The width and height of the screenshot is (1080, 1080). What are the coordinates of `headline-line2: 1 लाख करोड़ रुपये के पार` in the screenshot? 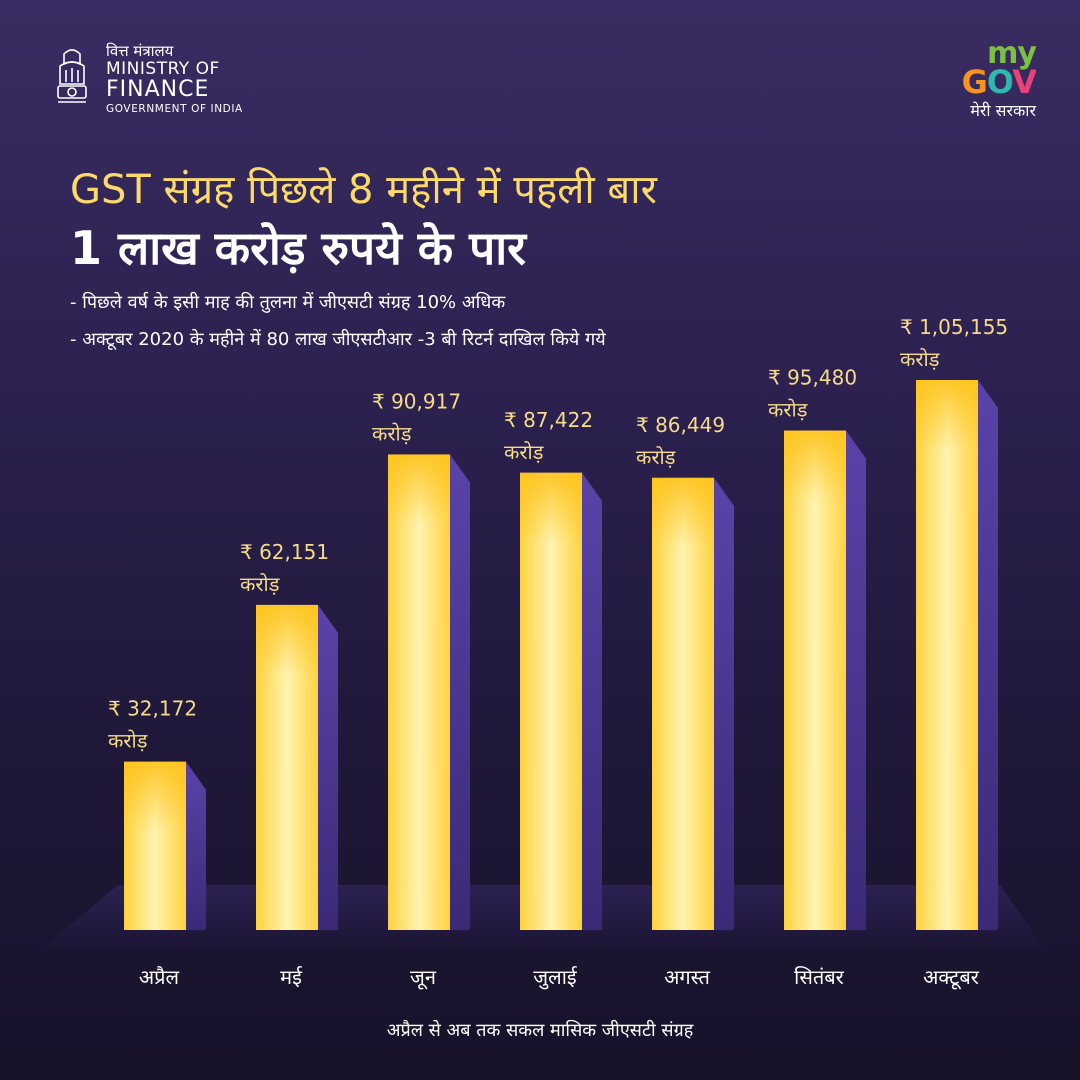 It's located at (298, 248).